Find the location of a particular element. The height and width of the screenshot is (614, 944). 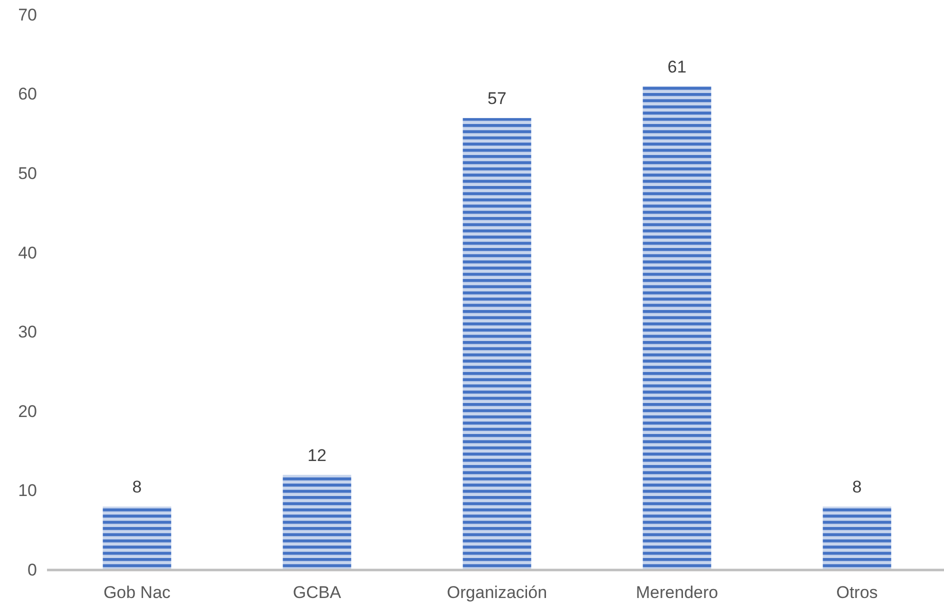

y-tick-label: 10 is located at coordinates (27, 490).